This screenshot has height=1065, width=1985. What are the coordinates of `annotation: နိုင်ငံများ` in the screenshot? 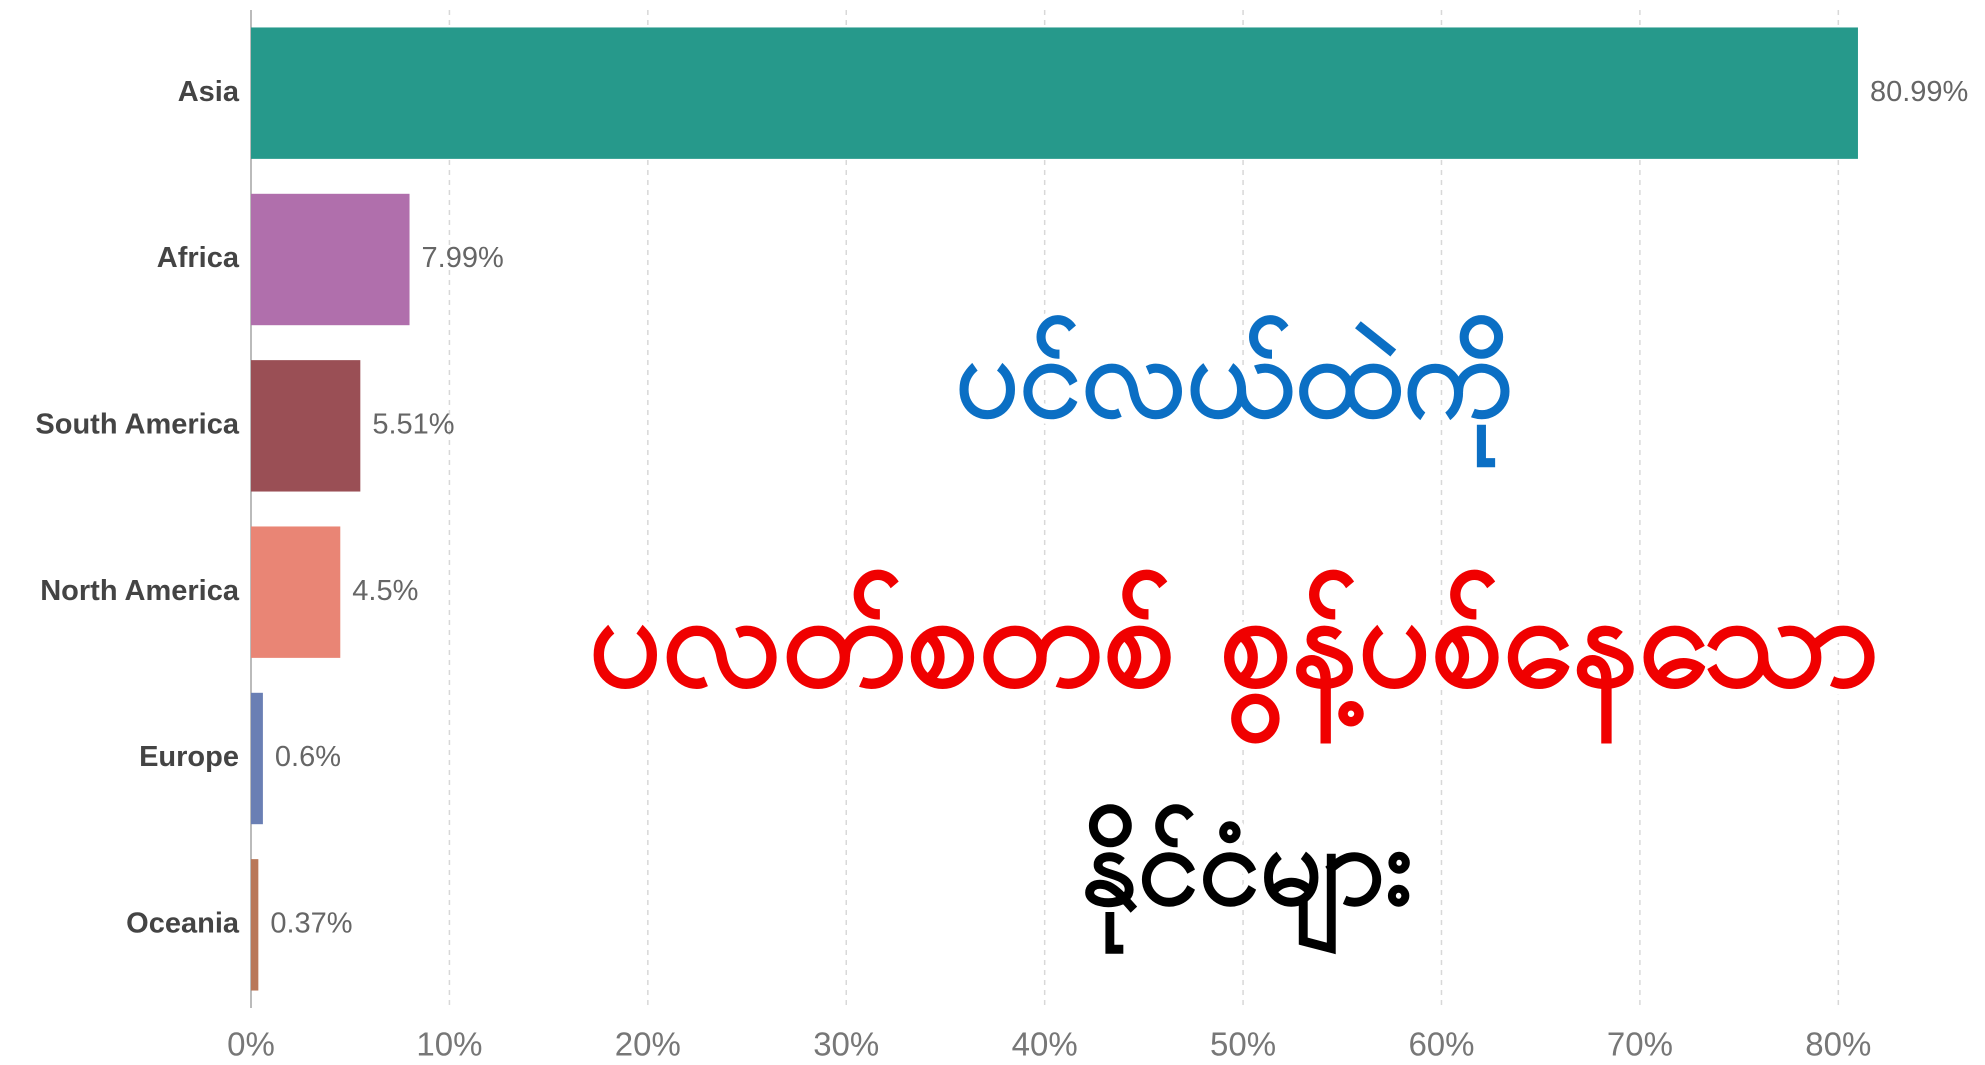 It's located at (1247, 877).